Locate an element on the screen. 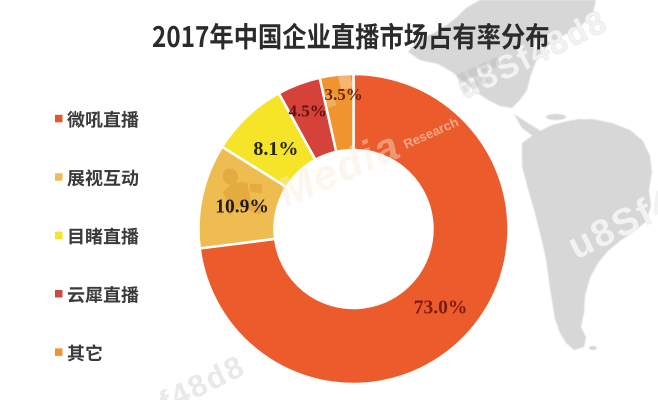  svg-text: 4.5% is located at coordinates (307, 111).